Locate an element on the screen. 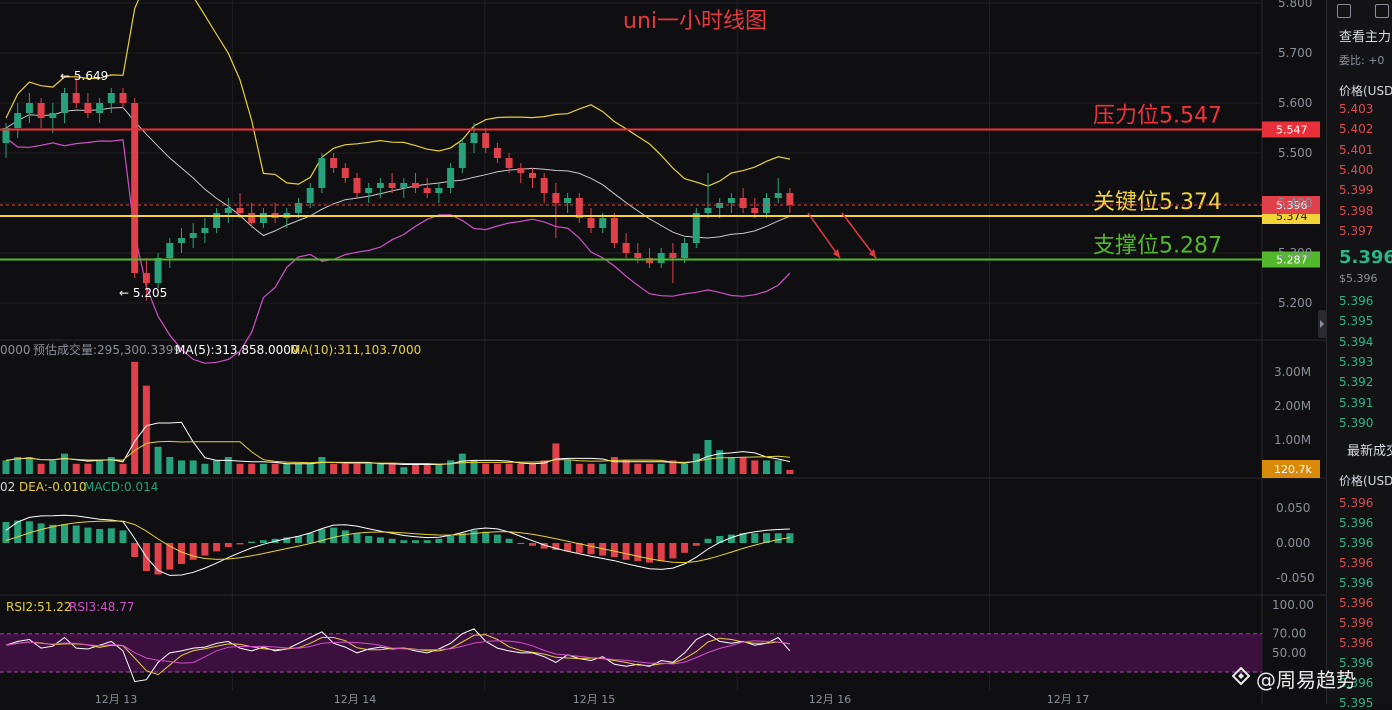 This screenshot has height=710, width=1392. sidebar-ratio: 委比: +0 is located at coordinates (1362, 60).